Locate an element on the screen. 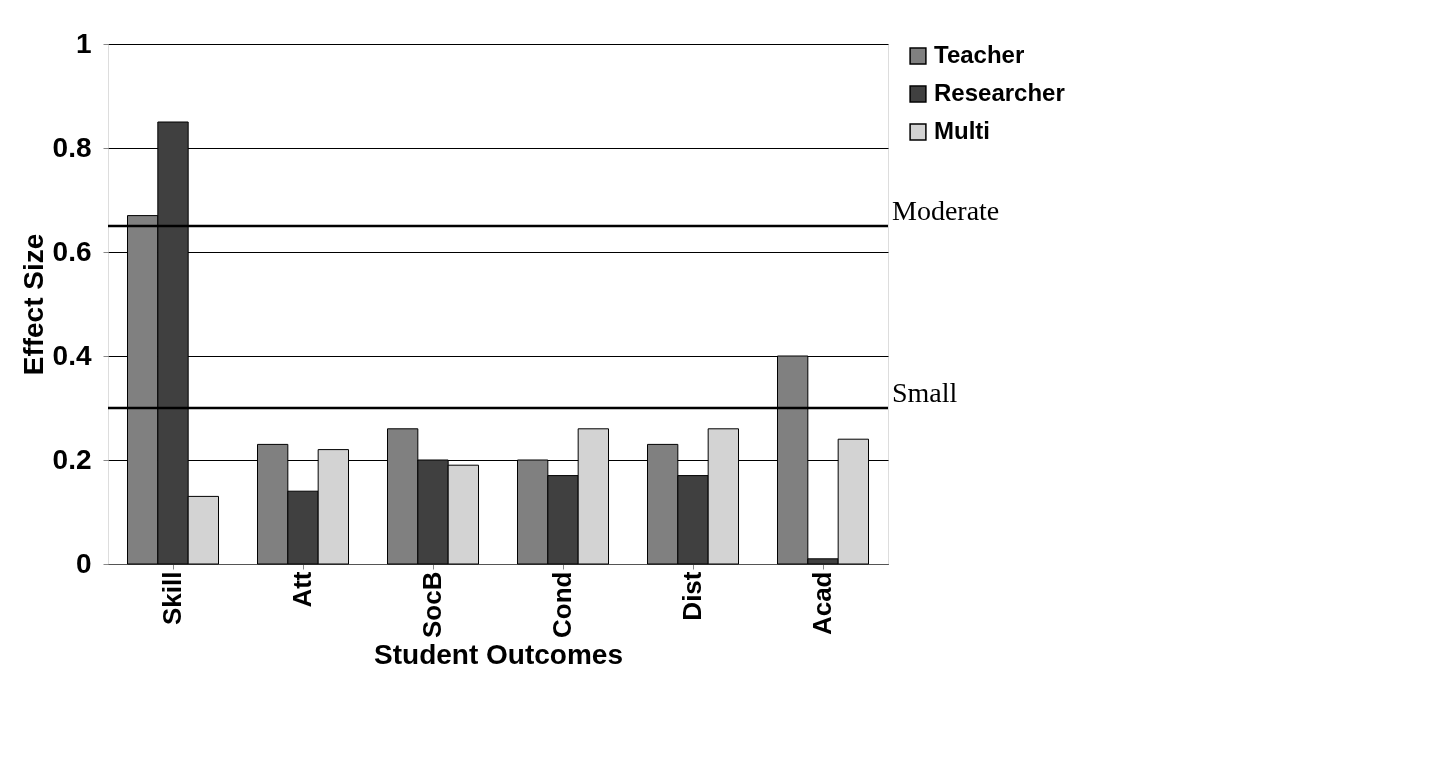  y-axis-title: Effect Size is located at coordinates (33, 304).